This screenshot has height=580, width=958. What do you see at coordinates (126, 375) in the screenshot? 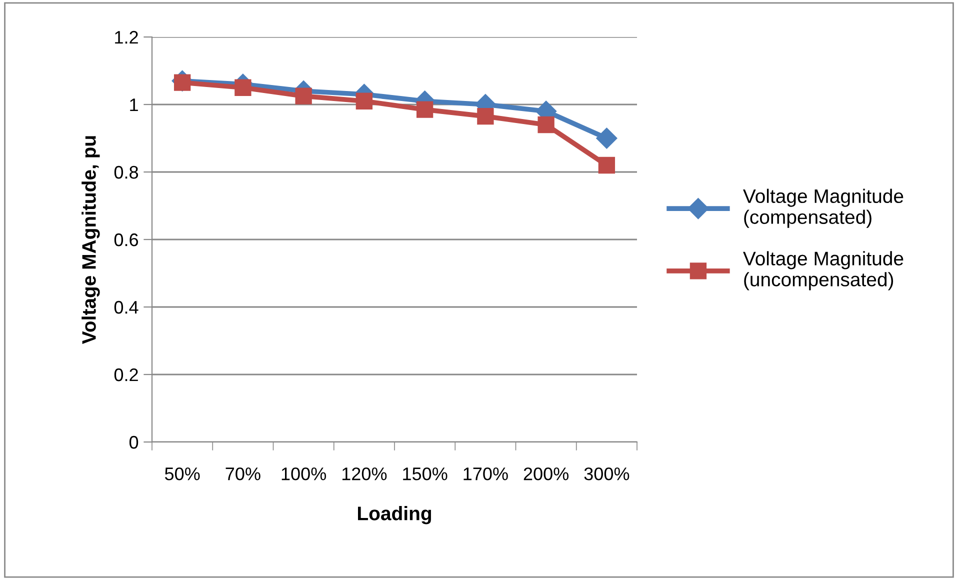
I see `y-tick-label: 0.2` at bounding box center [126, 375].